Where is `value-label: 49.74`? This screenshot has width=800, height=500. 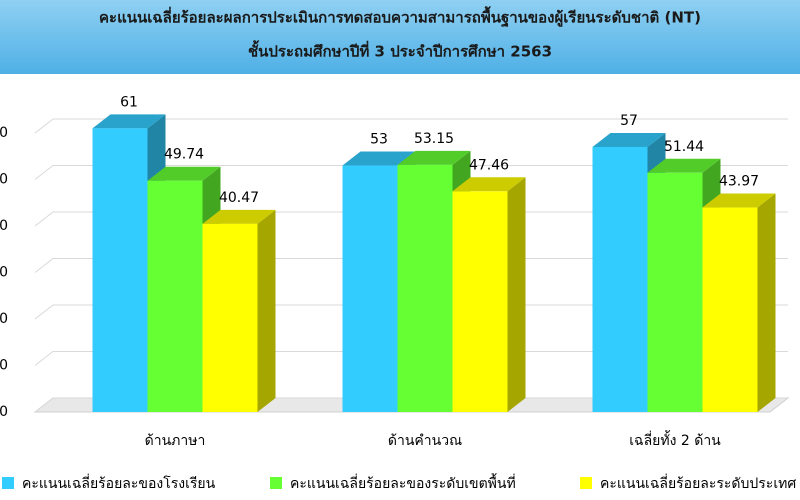 value-label: 49.74 is located at coordinates (184, 155).